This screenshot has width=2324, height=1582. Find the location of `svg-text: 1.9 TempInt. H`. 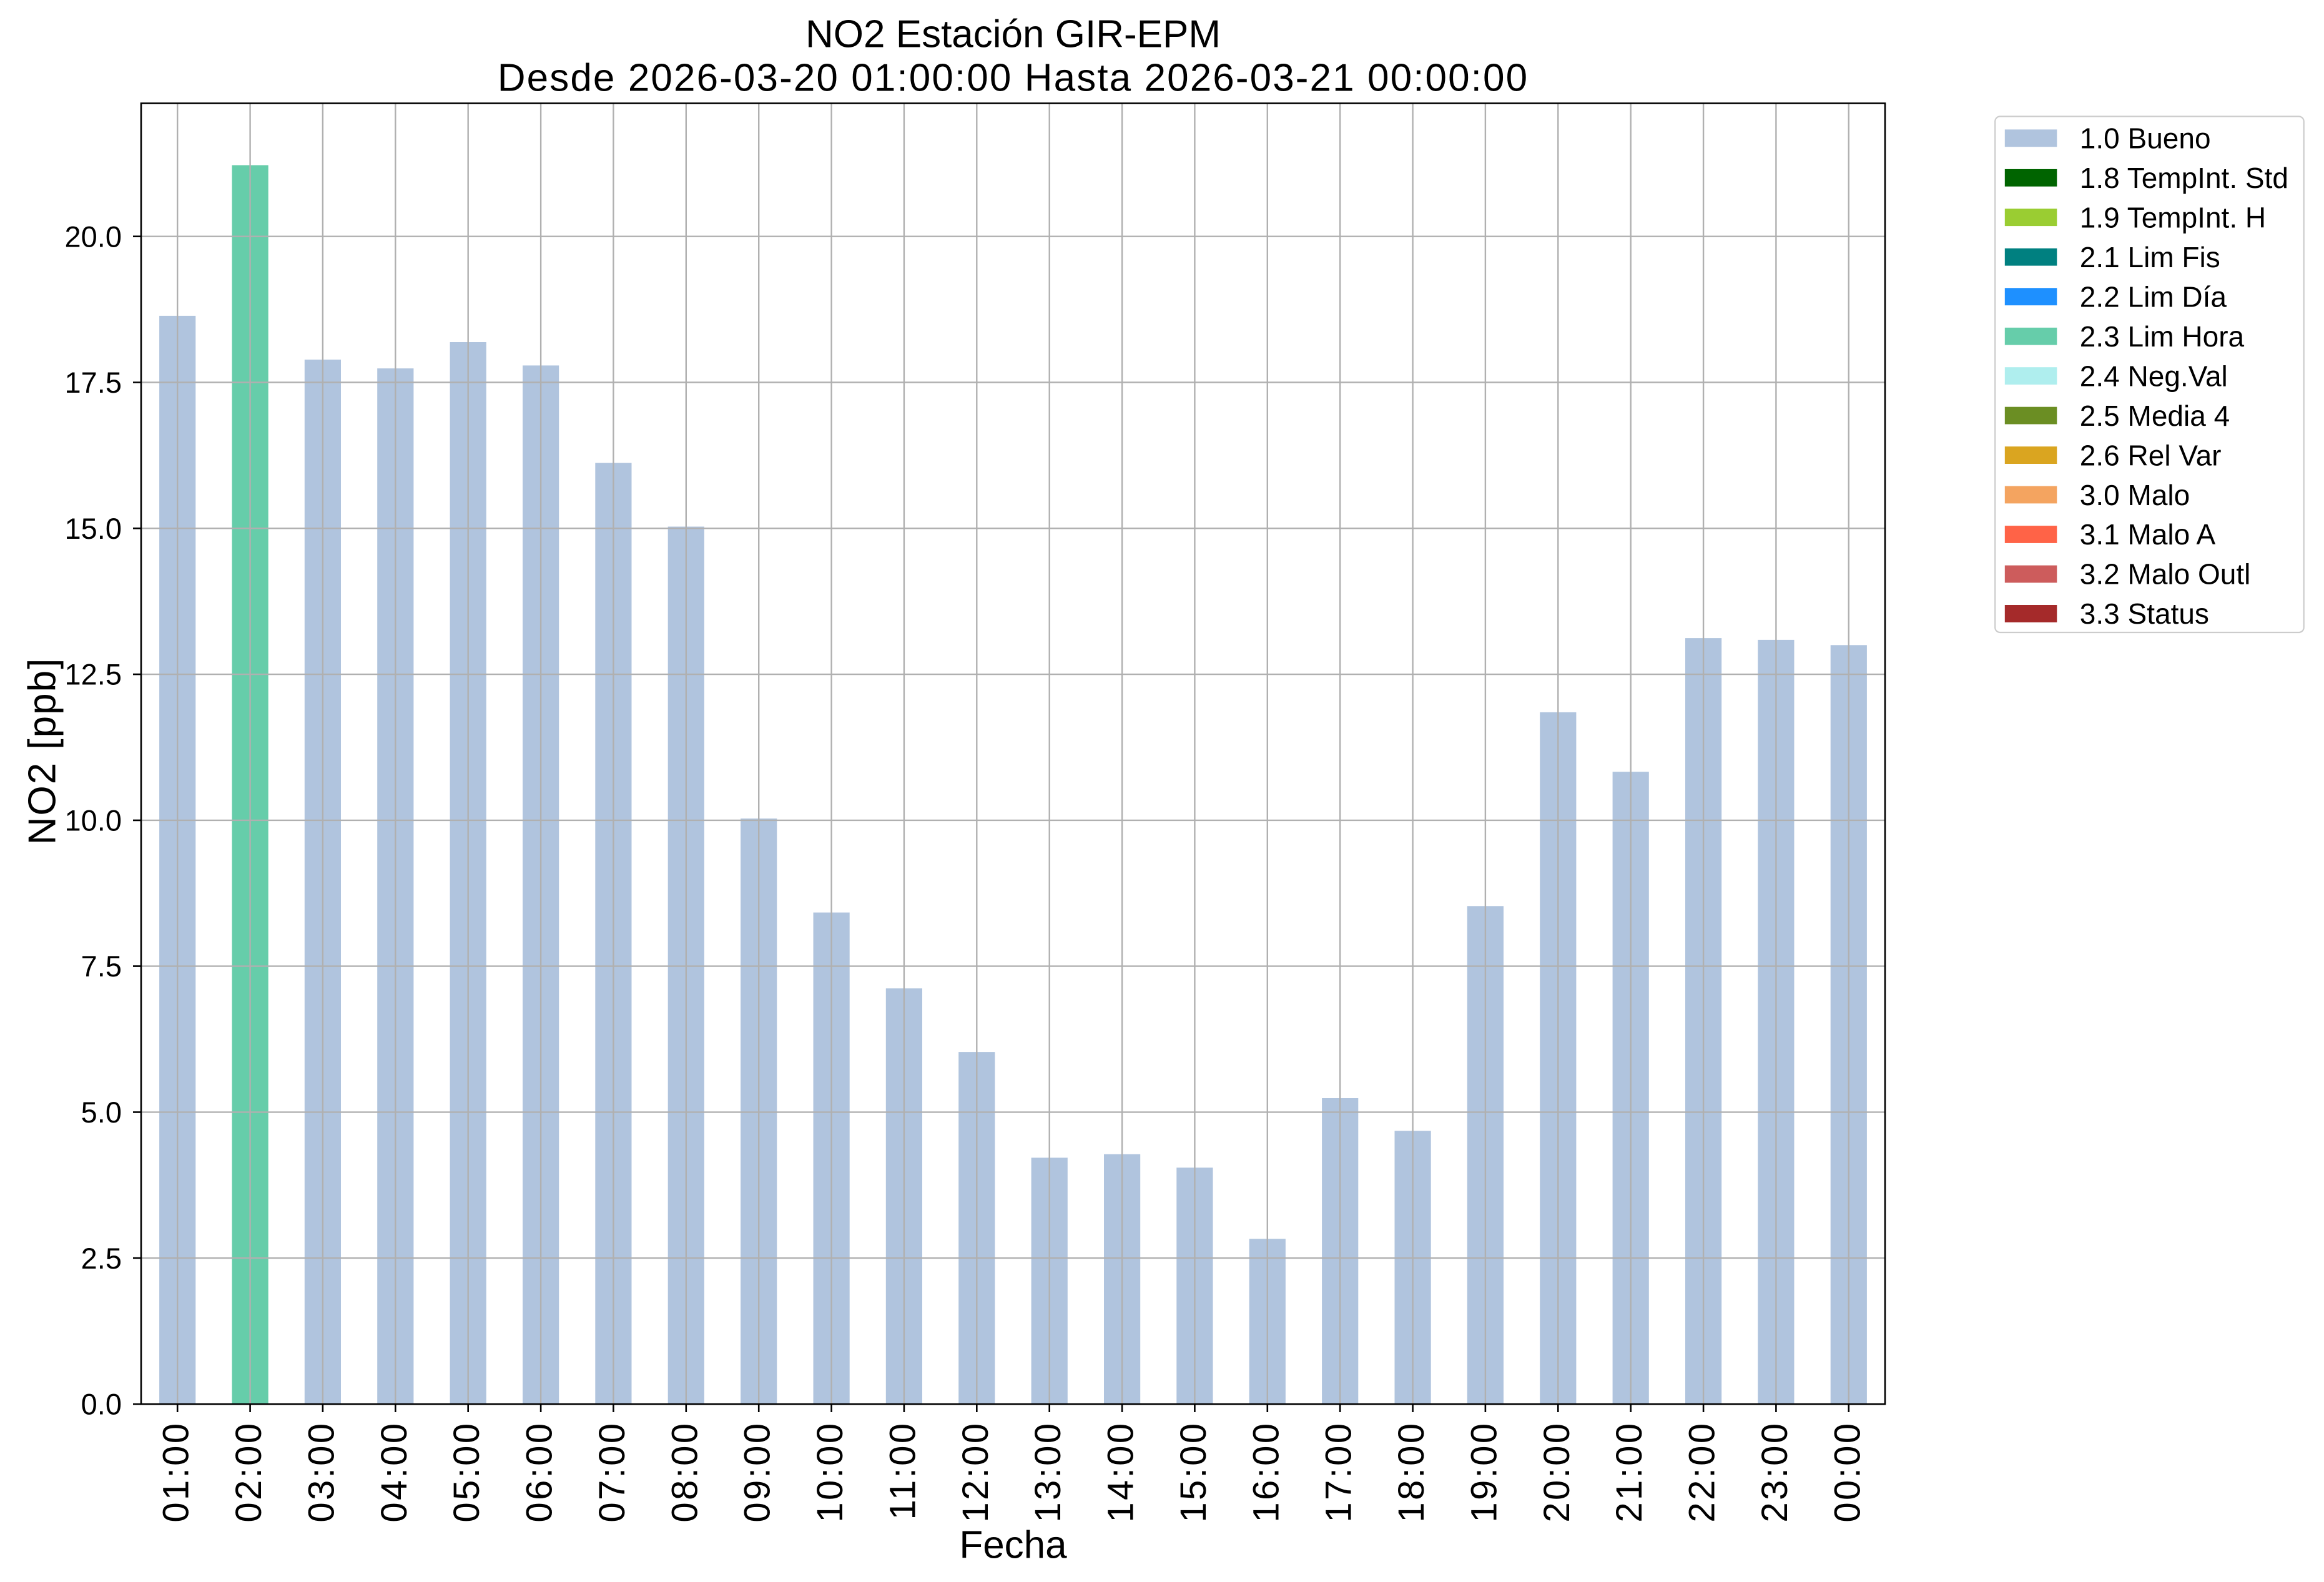

svg-text: 1.9 TempInt. H is located at coordinates (2173, 218).